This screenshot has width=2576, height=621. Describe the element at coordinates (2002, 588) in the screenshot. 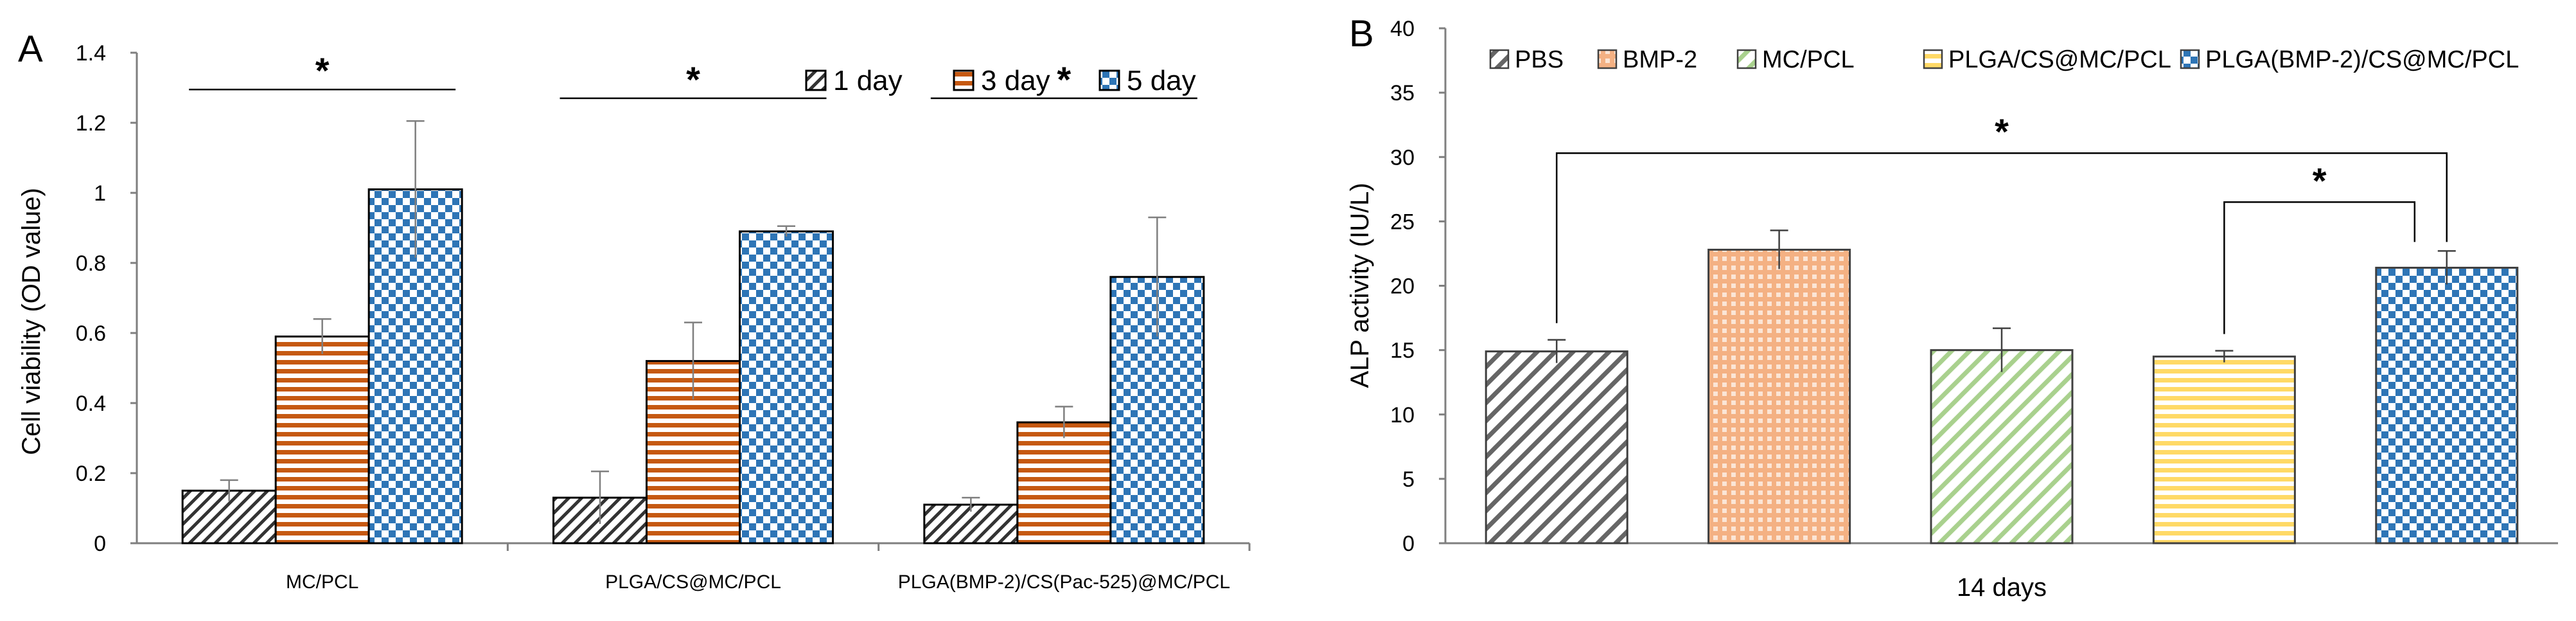

I see `panel-b-x-axis-label: 14 days` at that location.